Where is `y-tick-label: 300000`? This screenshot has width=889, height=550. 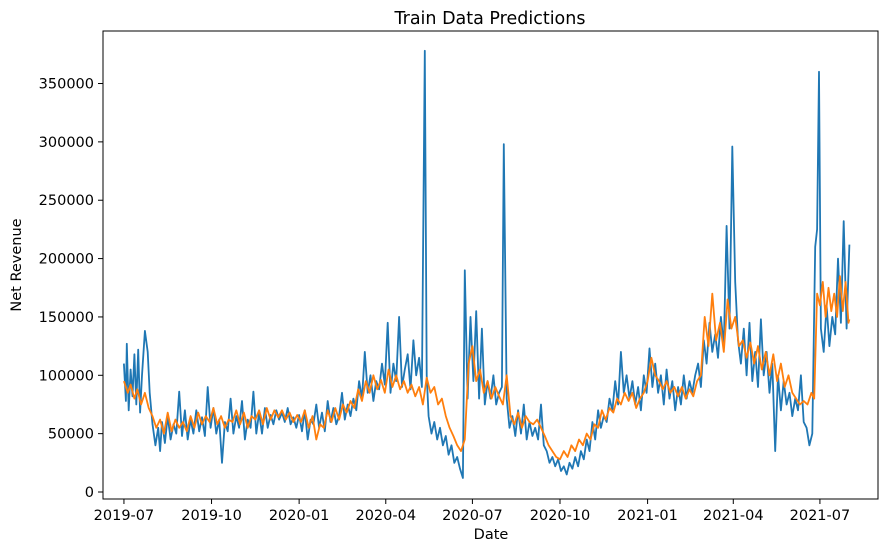
y-tick-label: 300000 is located at coordinates (66, 143).